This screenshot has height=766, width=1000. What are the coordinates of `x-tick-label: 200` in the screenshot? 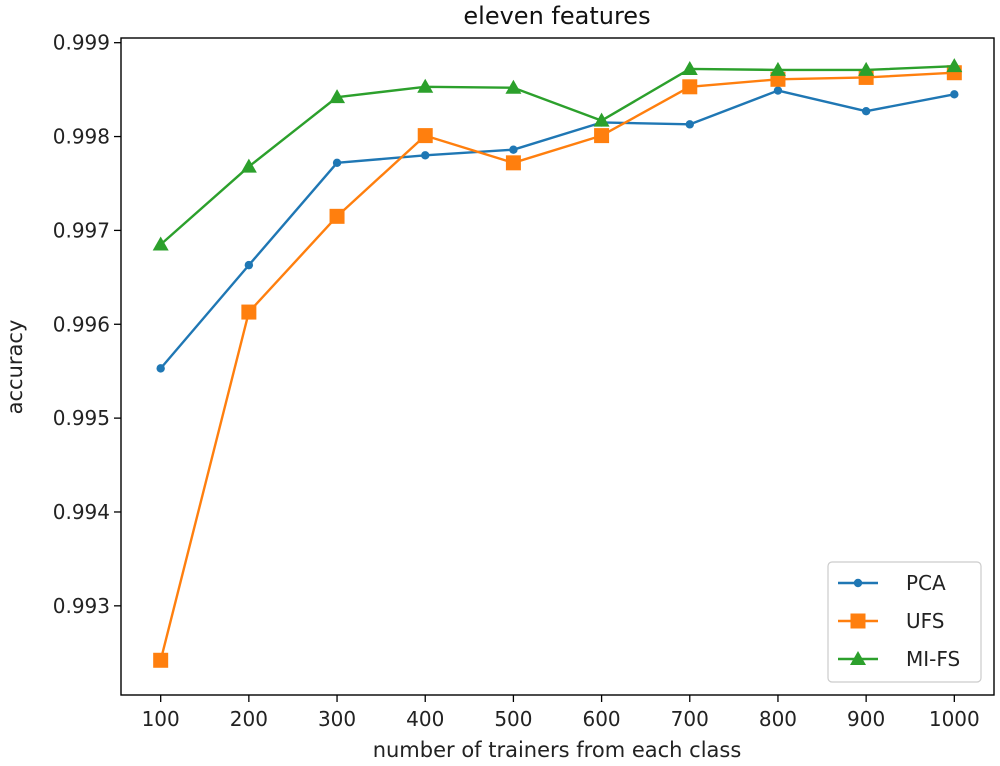 It's located at (249, 719).